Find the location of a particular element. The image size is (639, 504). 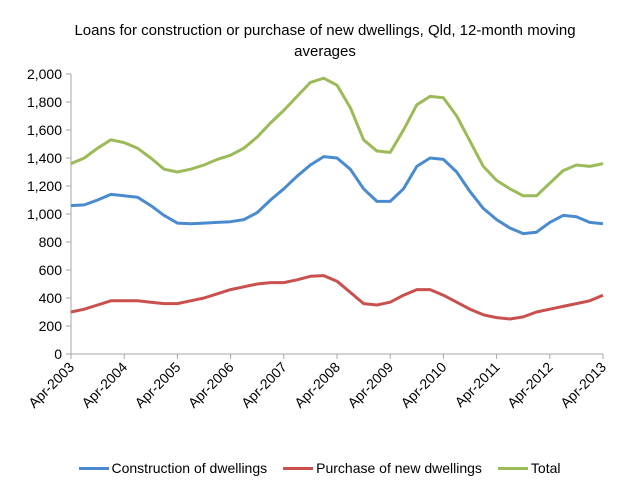

x-tick-label: Apr-2005 is located at coordinates (157, 385).